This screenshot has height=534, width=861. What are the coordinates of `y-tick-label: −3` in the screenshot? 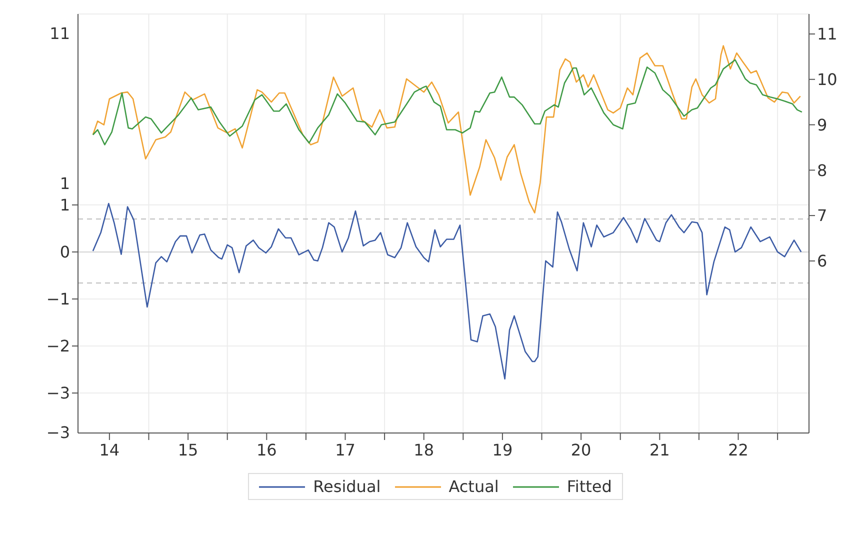 It's located at (58, 393).